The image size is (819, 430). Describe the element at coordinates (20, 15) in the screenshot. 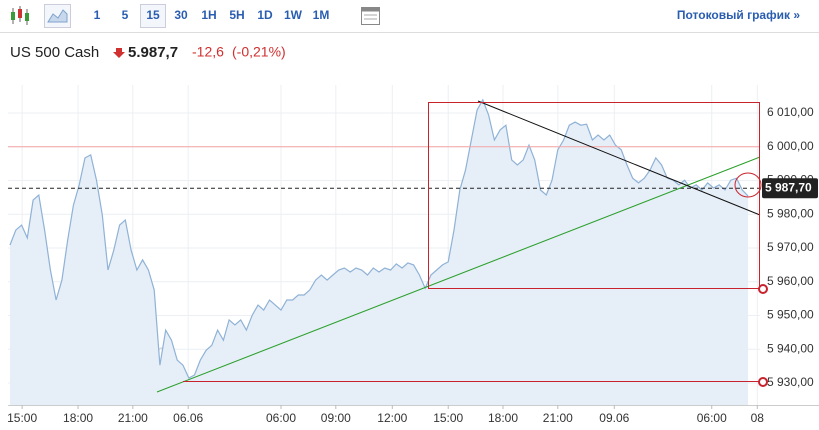

I see `candle-icon` at that location.